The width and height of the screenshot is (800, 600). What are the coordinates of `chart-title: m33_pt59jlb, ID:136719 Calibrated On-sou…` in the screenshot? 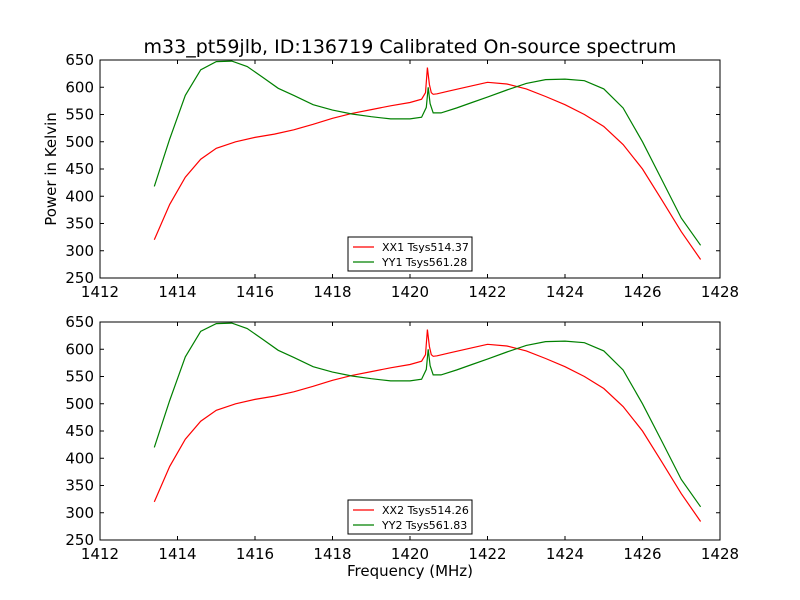 It's located at (410, 47).